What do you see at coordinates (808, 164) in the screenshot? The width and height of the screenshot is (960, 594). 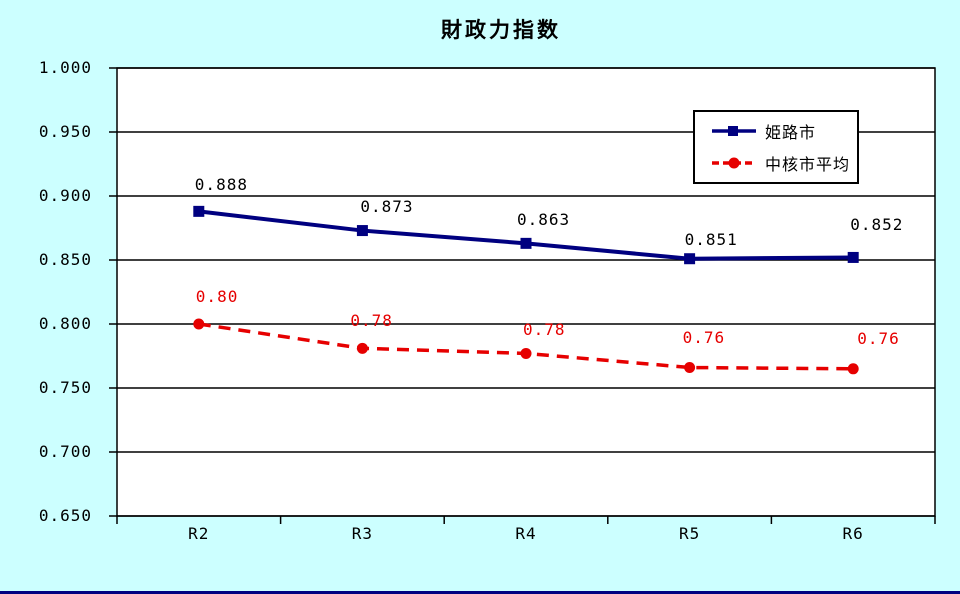 I see `legend-label: 中核市平均` at bounding box center [808, 164].